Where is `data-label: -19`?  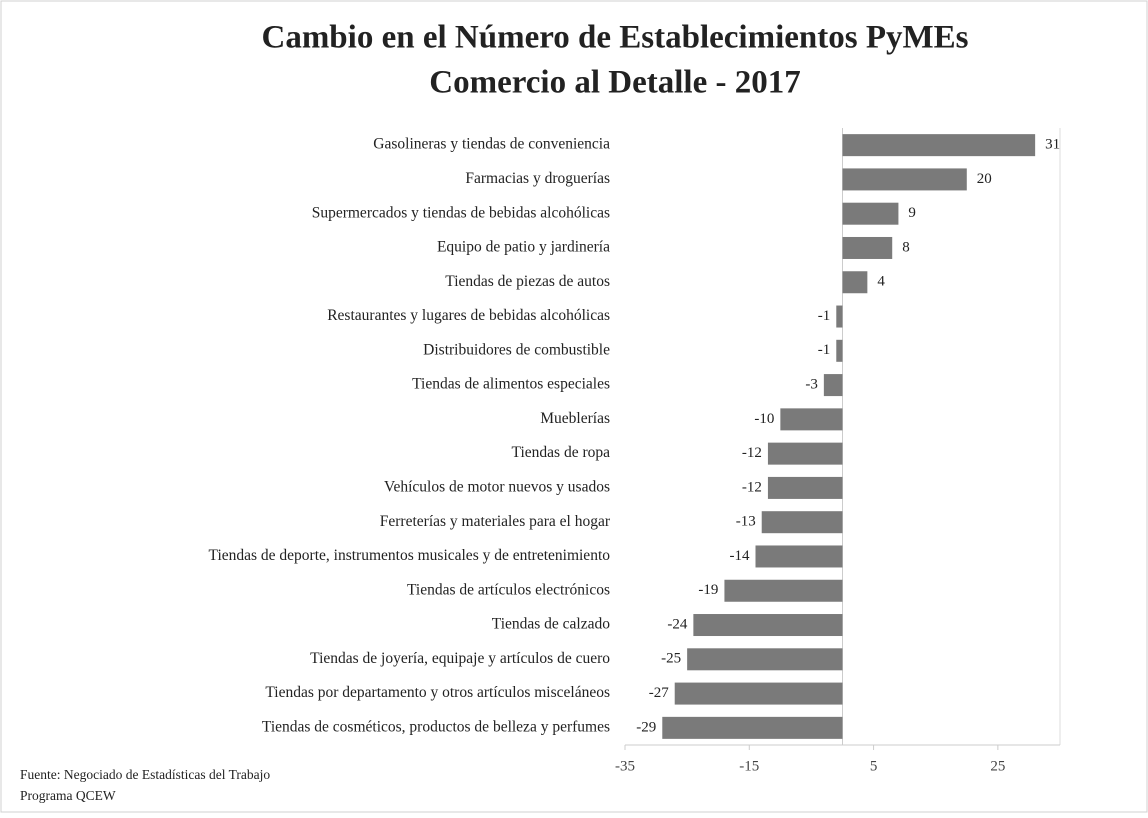 data-label: -19 is located at coordinates (708, 590).